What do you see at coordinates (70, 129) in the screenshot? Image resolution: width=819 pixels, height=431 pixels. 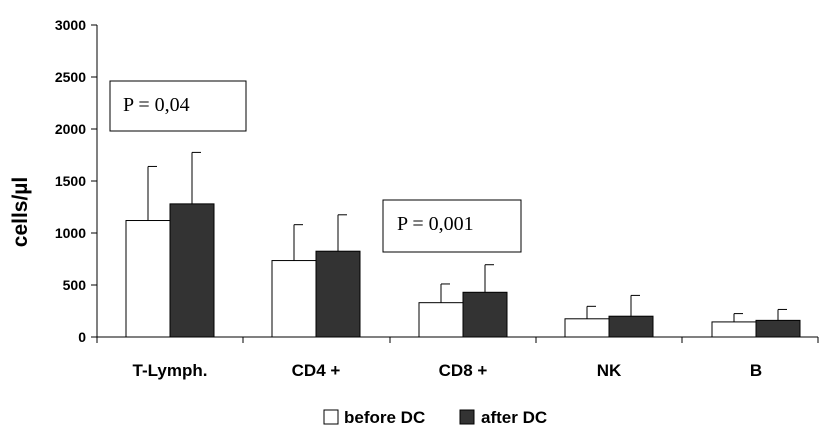 I see `y-tick-label: 2000` at bounding box center [70, 129].